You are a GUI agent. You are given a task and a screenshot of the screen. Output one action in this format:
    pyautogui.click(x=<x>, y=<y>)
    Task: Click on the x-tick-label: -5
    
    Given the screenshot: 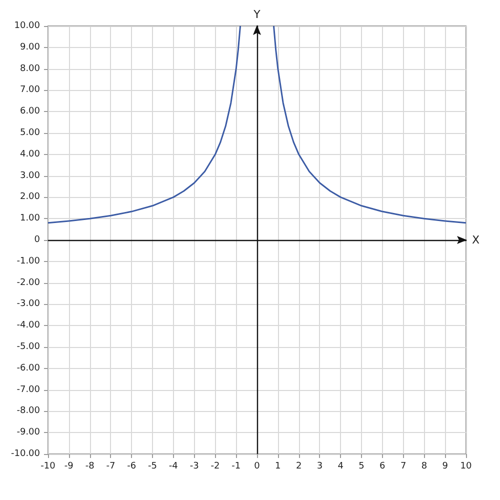 What is the action you would take?
    pyautogui.click(x=152, y=467)
    